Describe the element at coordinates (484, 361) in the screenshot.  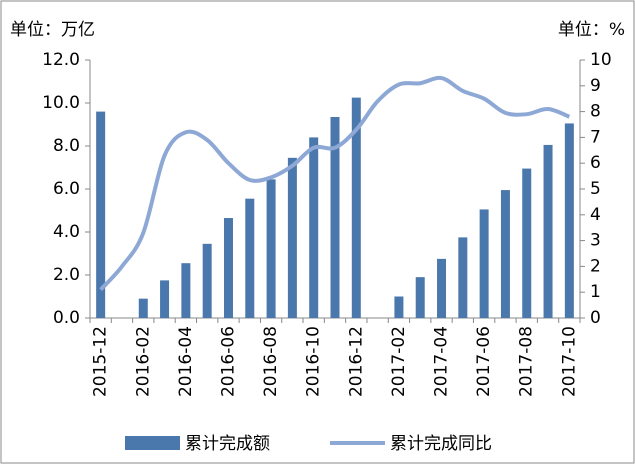
I see `x-tick-label: 2017-06` at that location.